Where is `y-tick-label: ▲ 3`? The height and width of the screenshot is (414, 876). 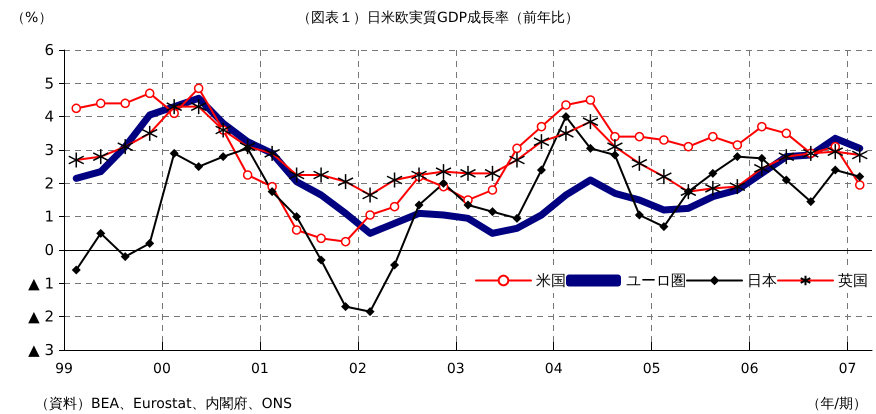 y-tick-label: ▲ 3 is located at coordinates (41, 350).